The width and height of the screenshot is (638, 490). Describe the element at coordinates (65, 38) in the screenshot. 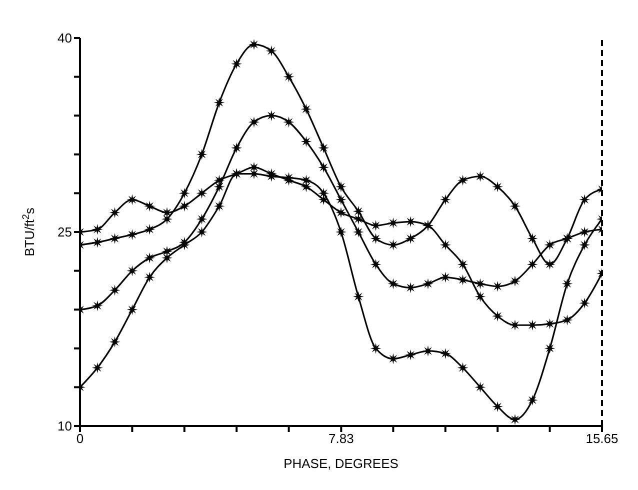

I see `y-tick-label: 40` at that location.